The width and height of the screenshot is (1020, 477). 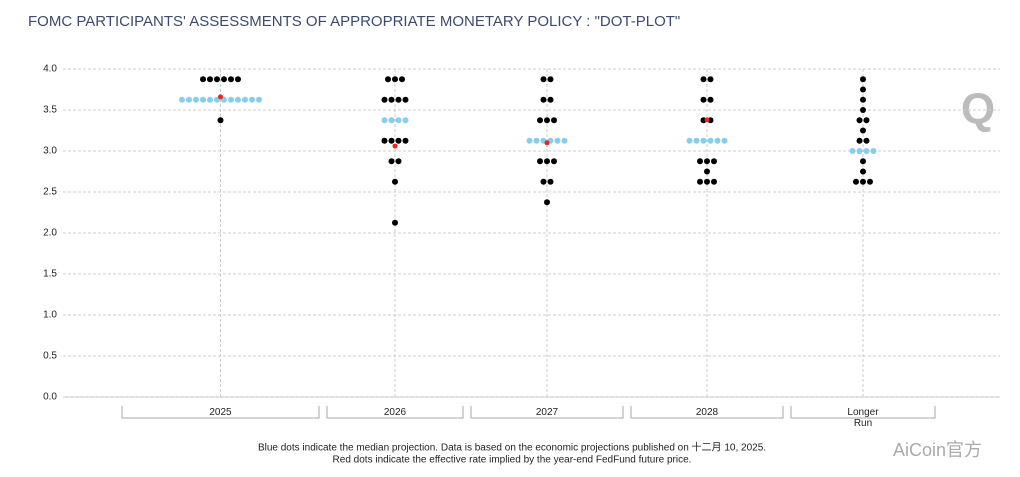 I want to click on y-tick-label: 4.0, so click(x=50, y=69).